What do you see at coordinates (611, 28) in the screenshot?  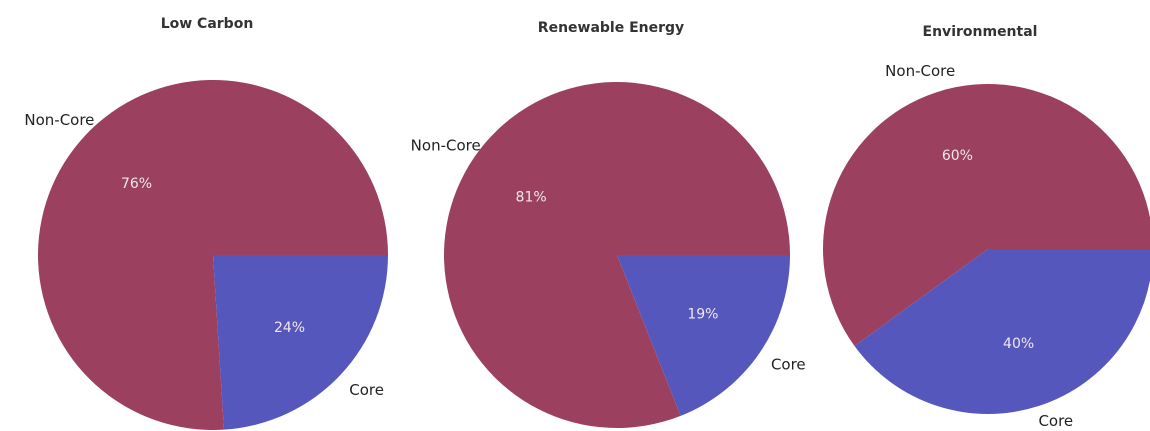 I see `chart-title: Renewable Energy` at bounding box center [611, 28].